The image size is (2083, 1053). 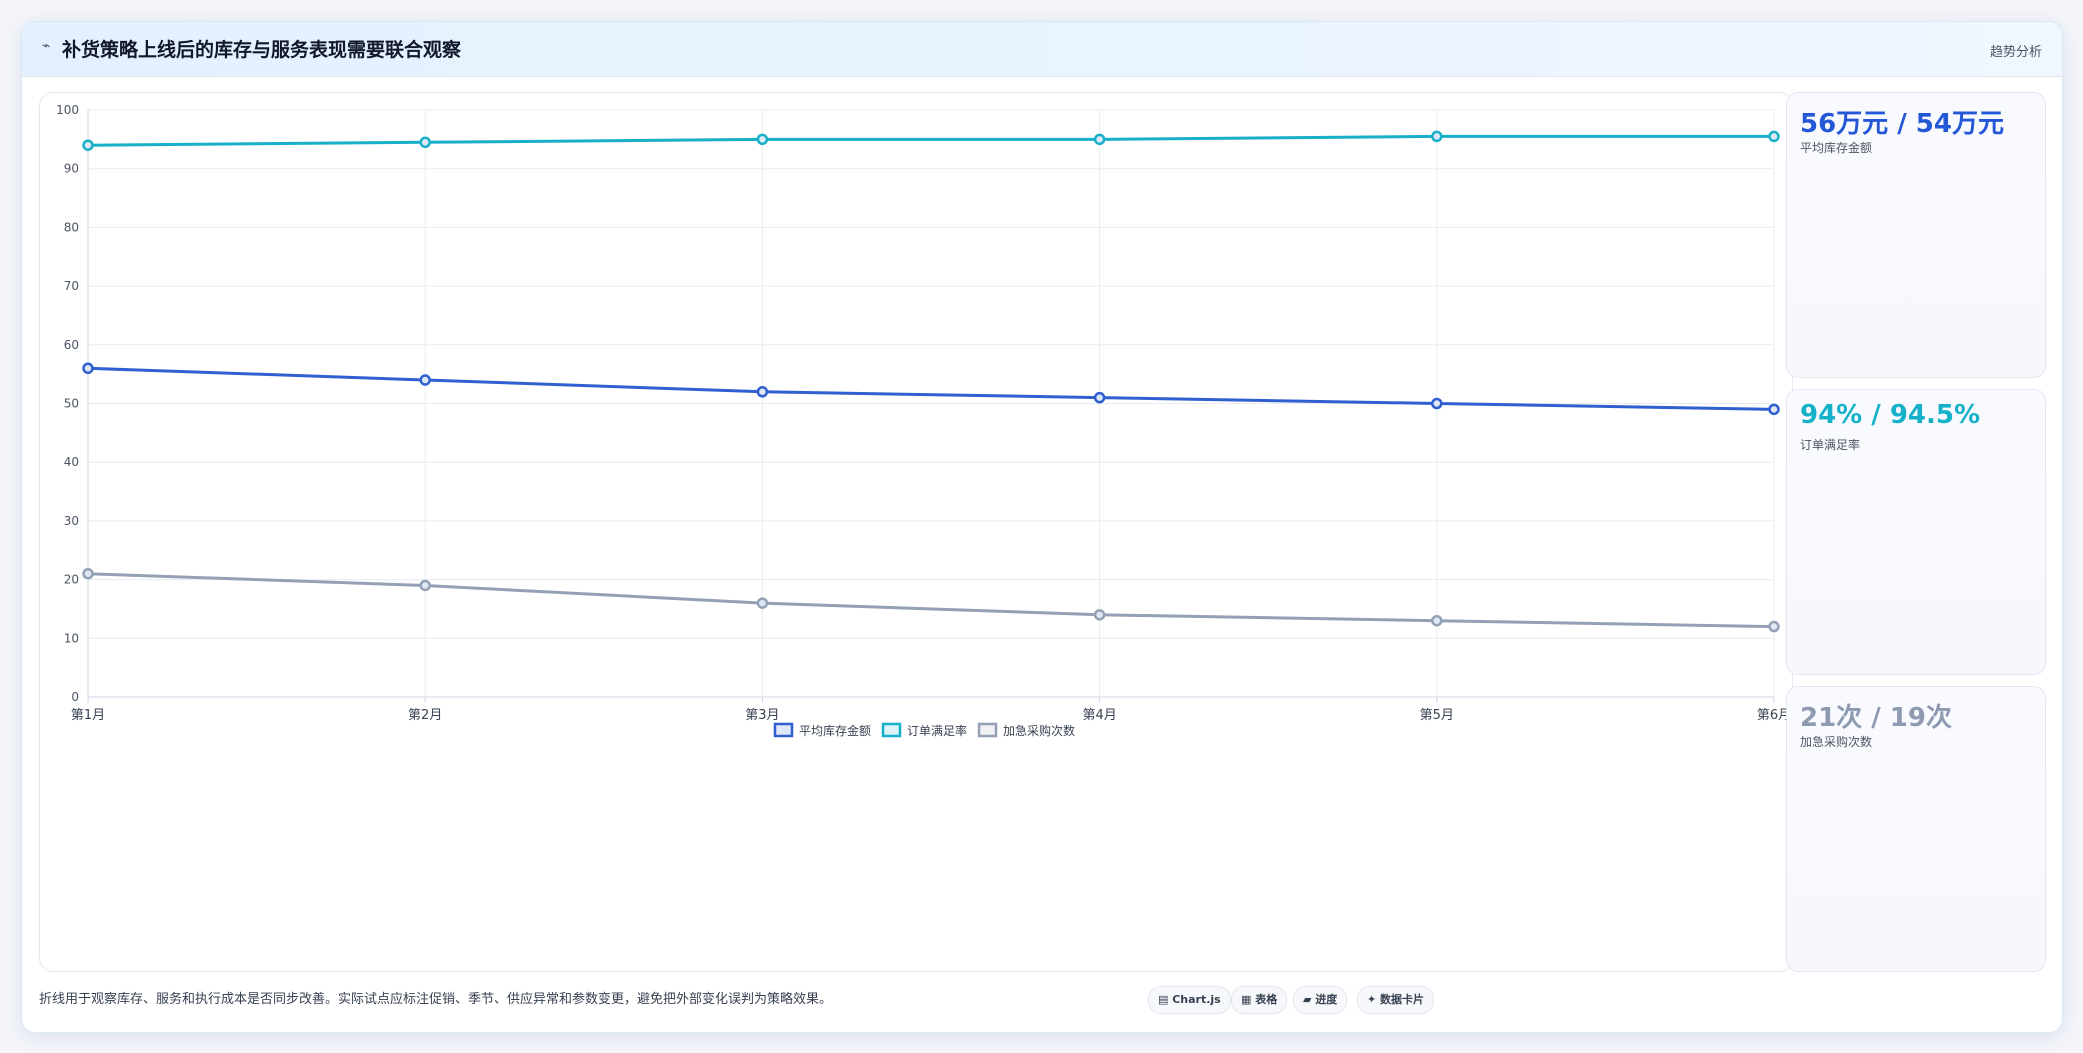 I want to click on y-tick-label: 10, so click(x=71, y=638).